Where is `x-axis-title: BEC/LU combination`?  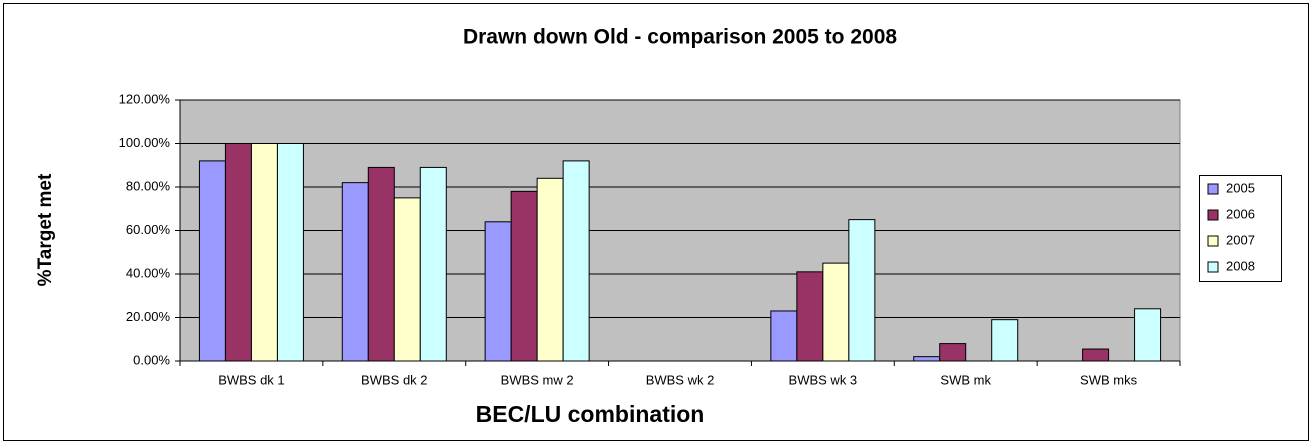 x-axis-title: BEC/LU combination is located at coordinates (590, 414).